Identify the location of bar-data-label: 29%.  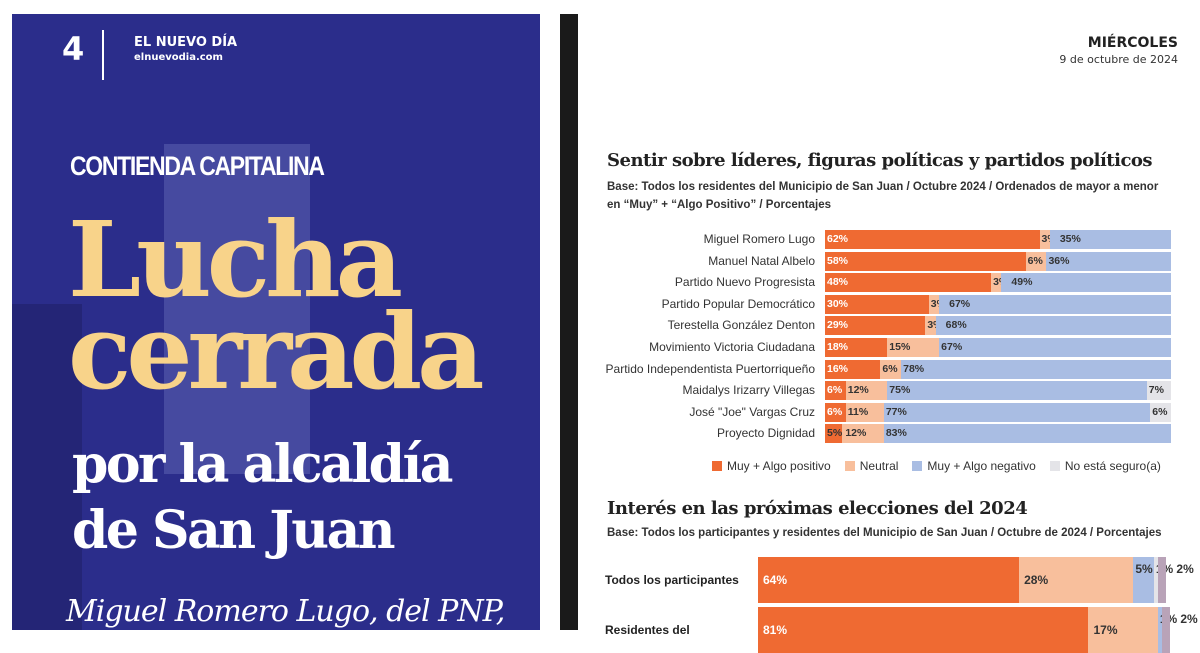
(838, 325).